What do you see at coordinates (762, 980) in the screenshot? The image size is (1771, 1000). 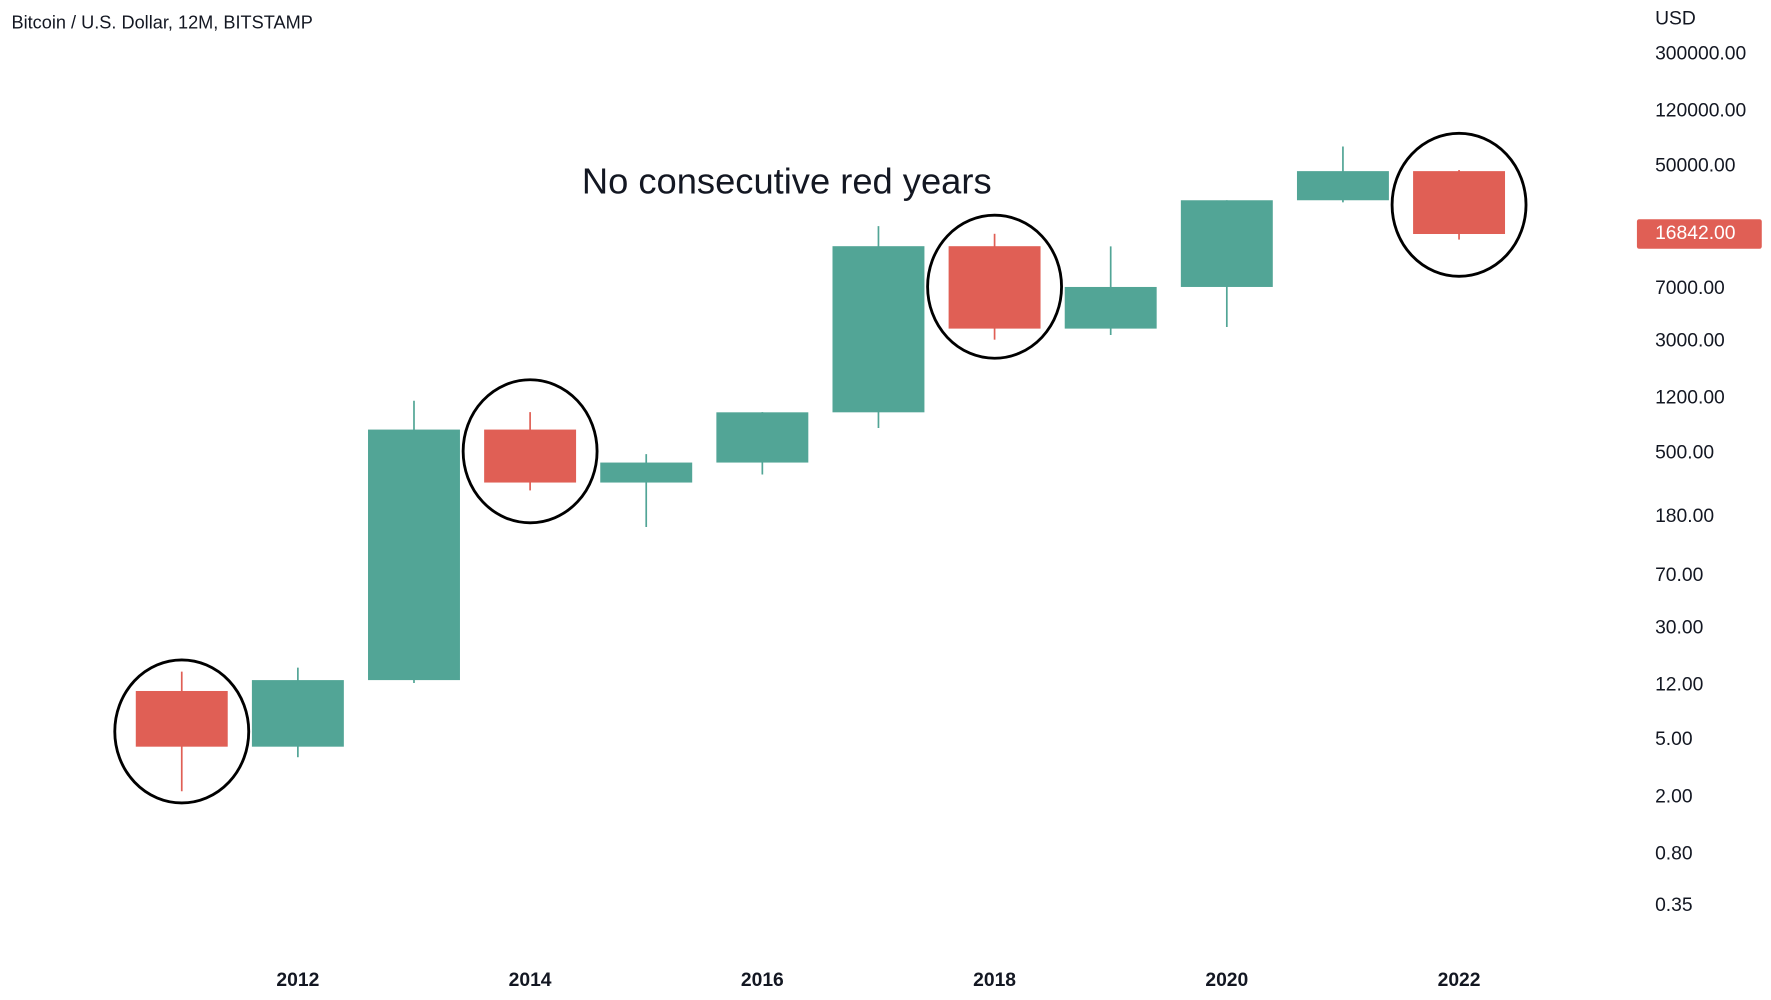 I see `x-tick-label: 2016` at bounding box center [762, 980].